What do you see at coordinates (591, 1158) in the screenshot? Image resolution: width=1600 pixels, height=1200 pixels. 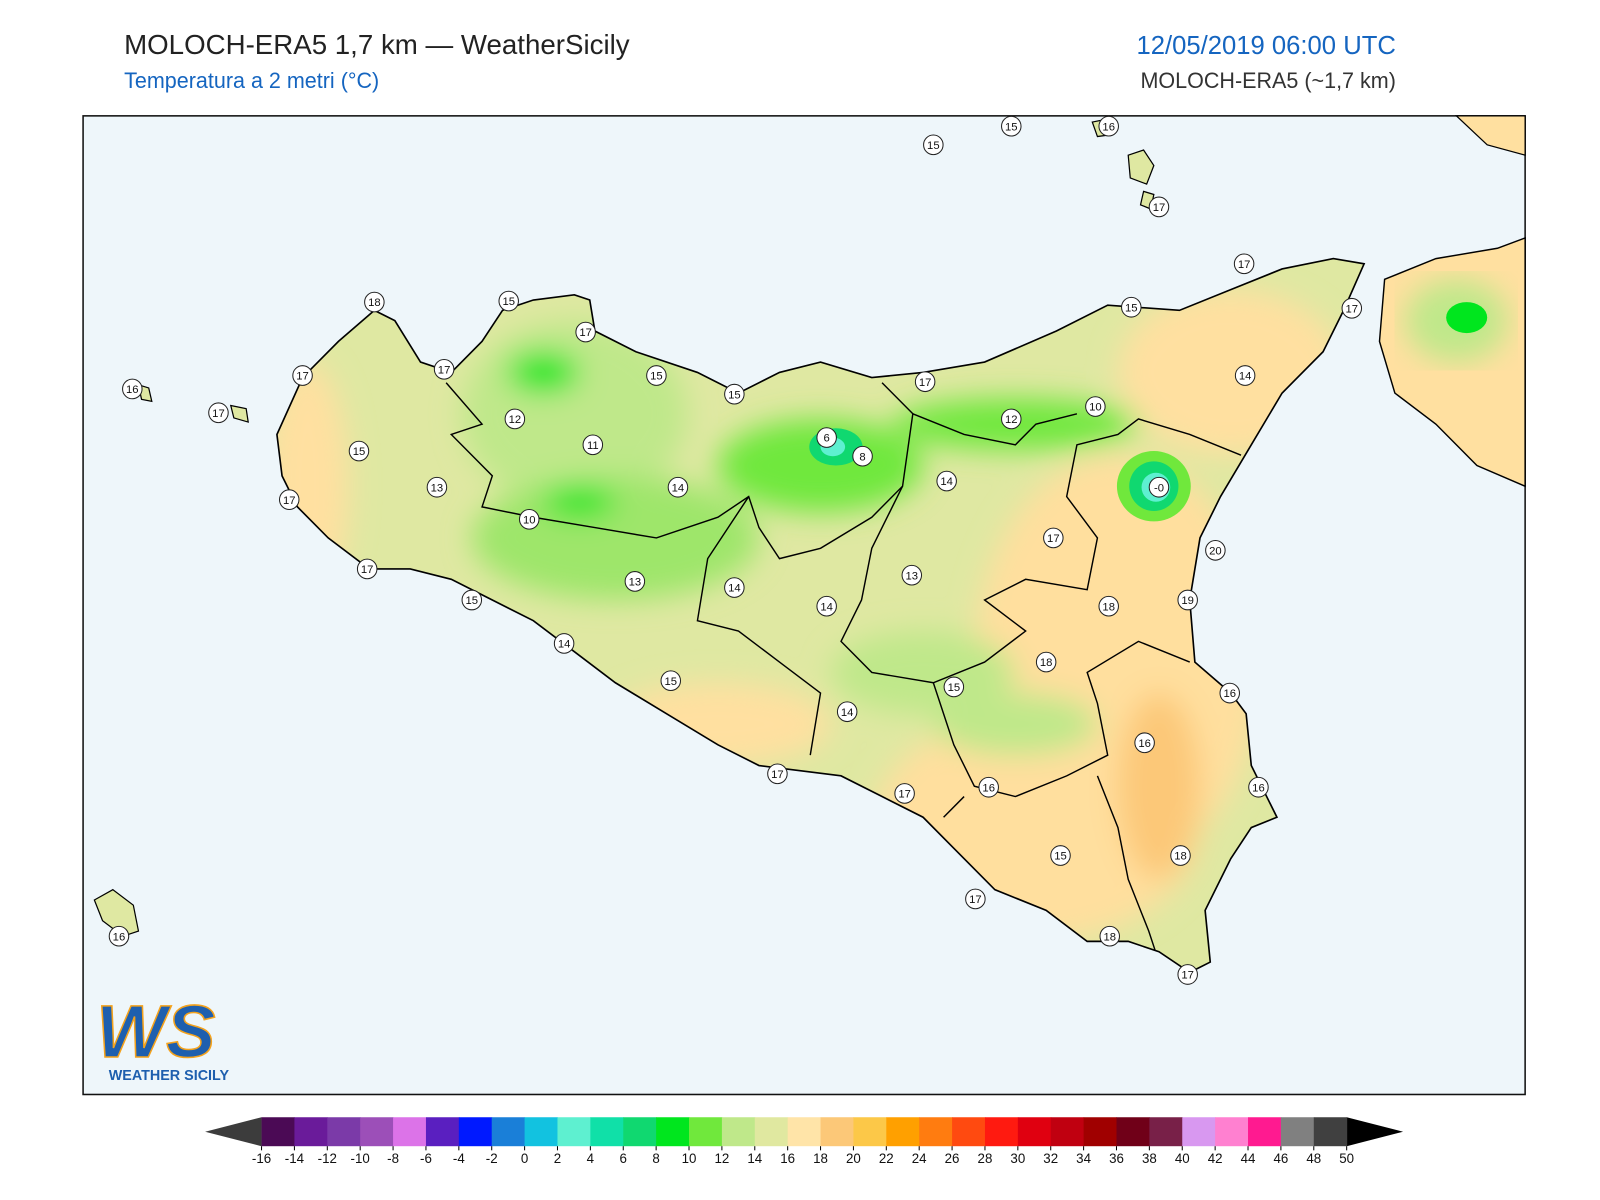 I see `colorbar-tick-label: 4` at bounding box center [591, 1158].